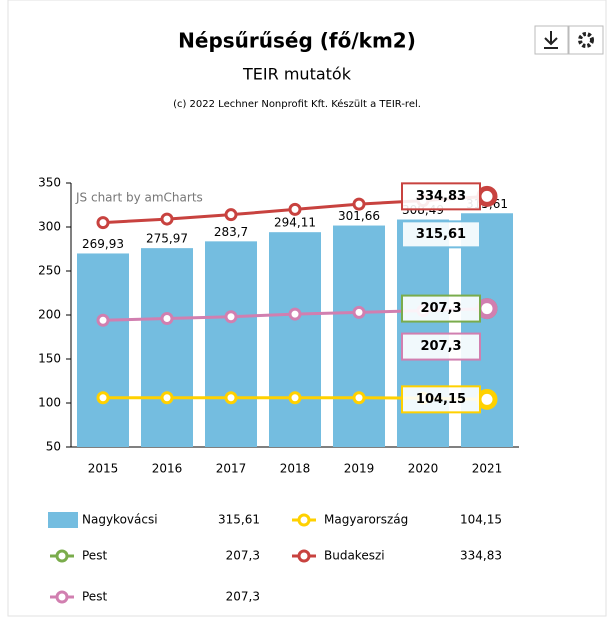  I want to click on y-tick-label: 200, so click(49, 315).